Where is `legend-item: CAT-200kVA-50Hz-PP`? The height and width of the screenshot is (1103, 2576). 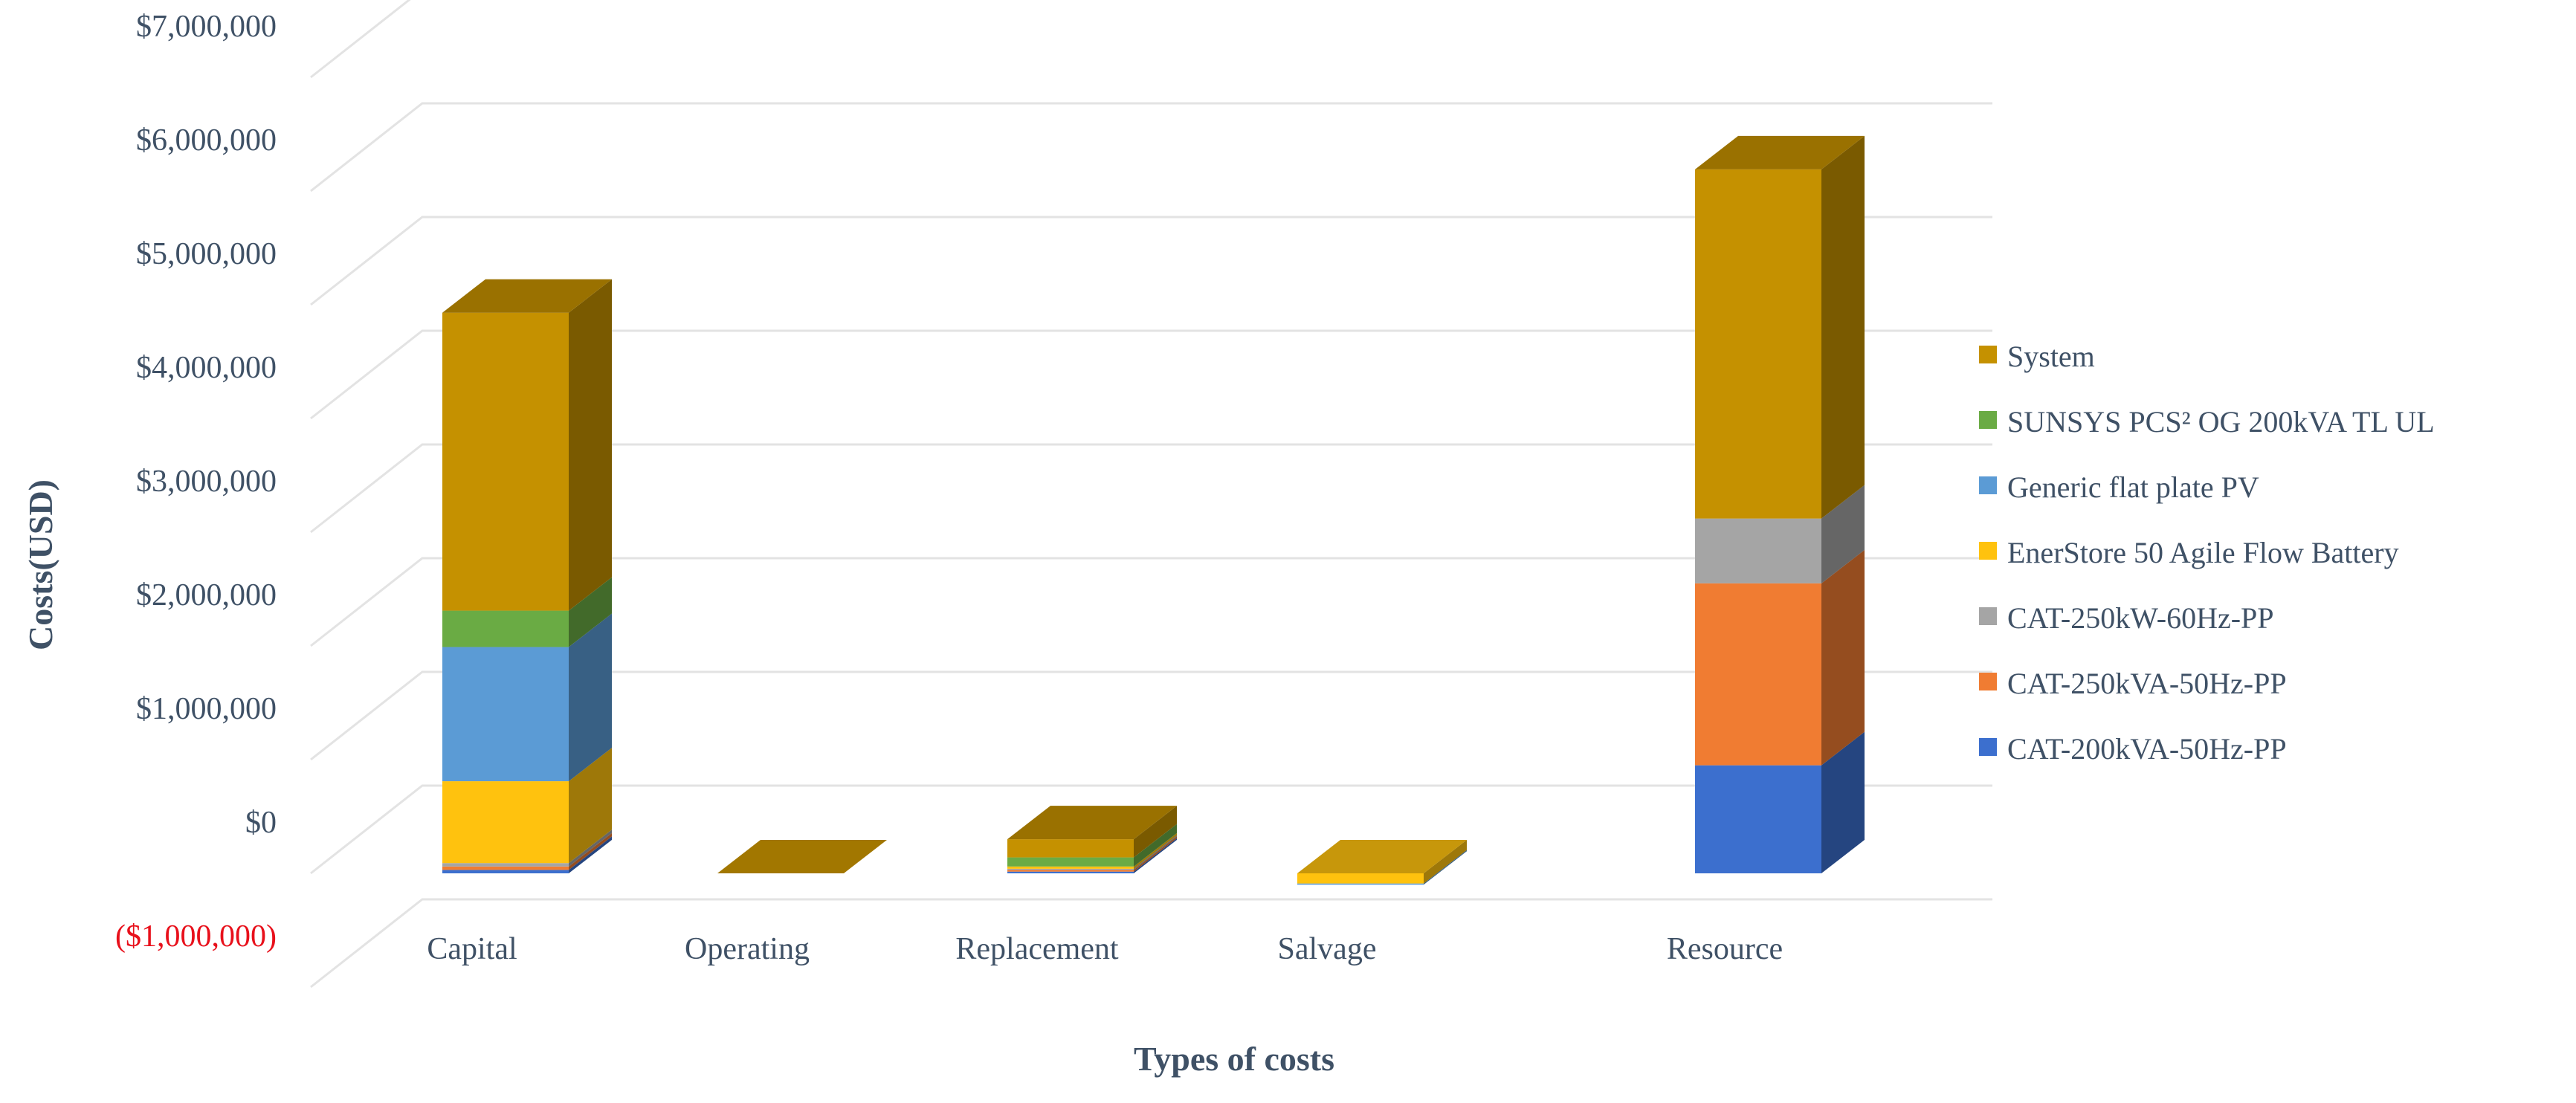 legend-item: CAT-200kVA-50Hz-PP is located at coordinates (2133, 749).